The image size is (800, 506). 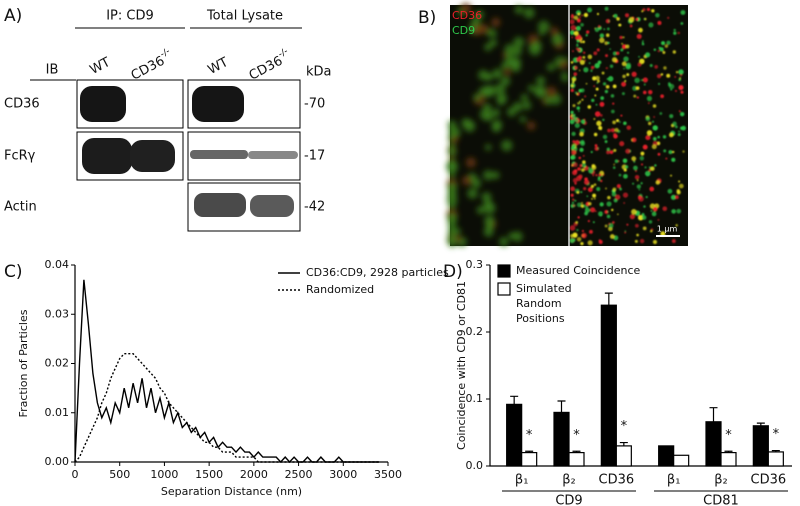 What do you see at coordinates (217, 65) in the screenshot?
I see `lane-text: WT` at bounding box center [217, 65].